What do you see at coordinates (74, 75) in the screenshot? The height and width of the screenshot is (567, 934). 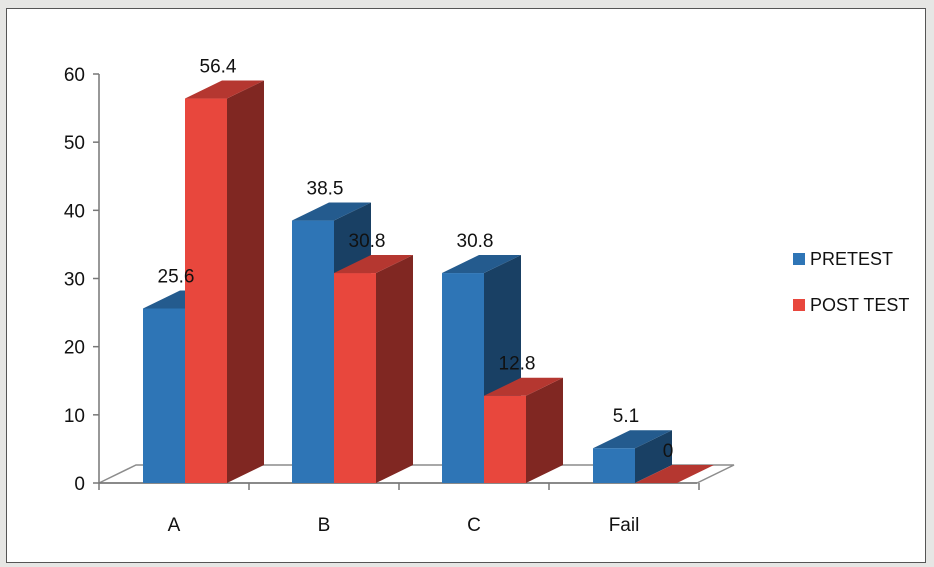 I see `y-tick-label: 60` at bounding box center [74, 75].